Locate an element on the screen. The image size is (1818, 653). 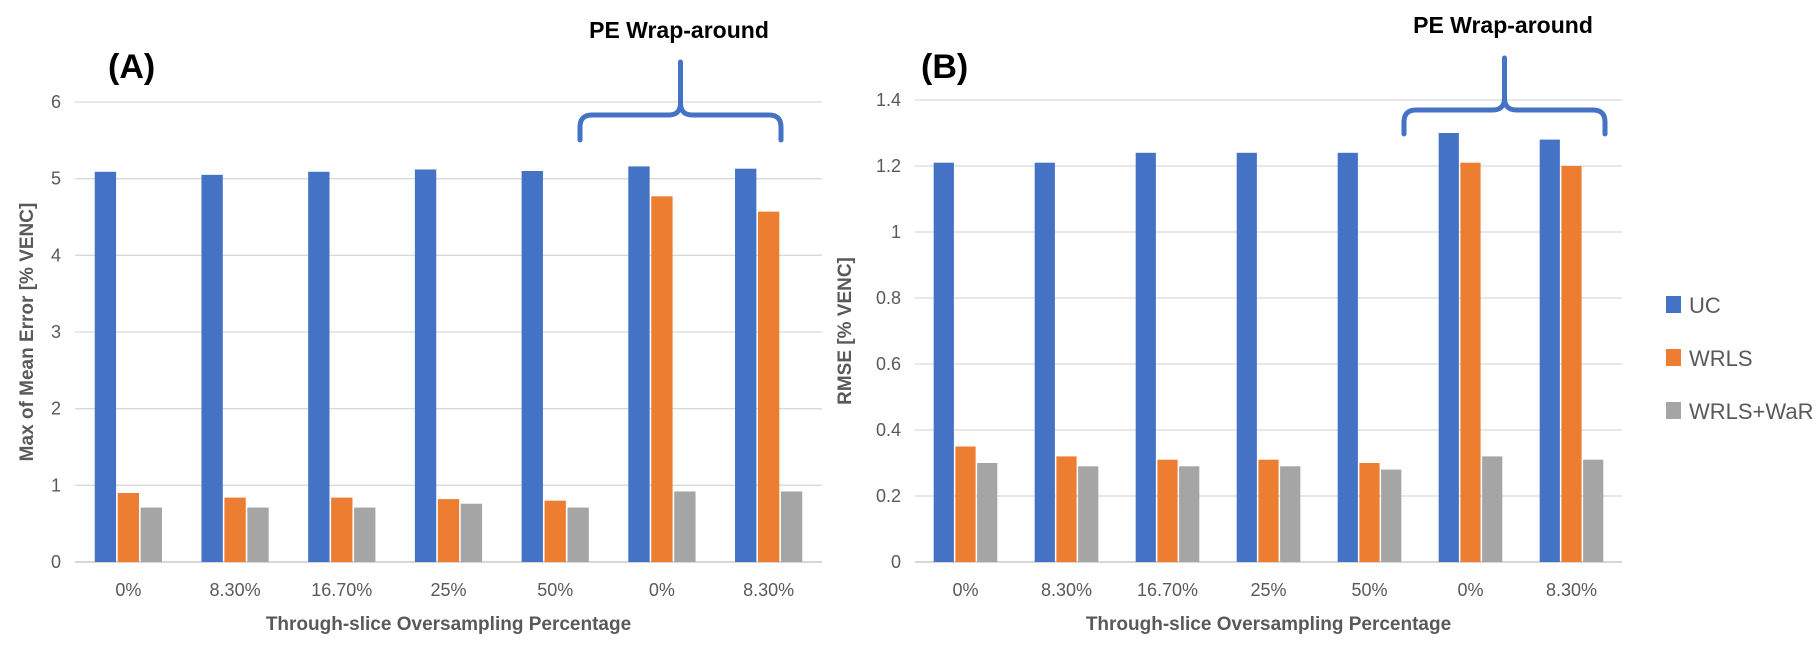
legend: UC WRLS WRLS+WaR is located at coordinates (1739, 358).